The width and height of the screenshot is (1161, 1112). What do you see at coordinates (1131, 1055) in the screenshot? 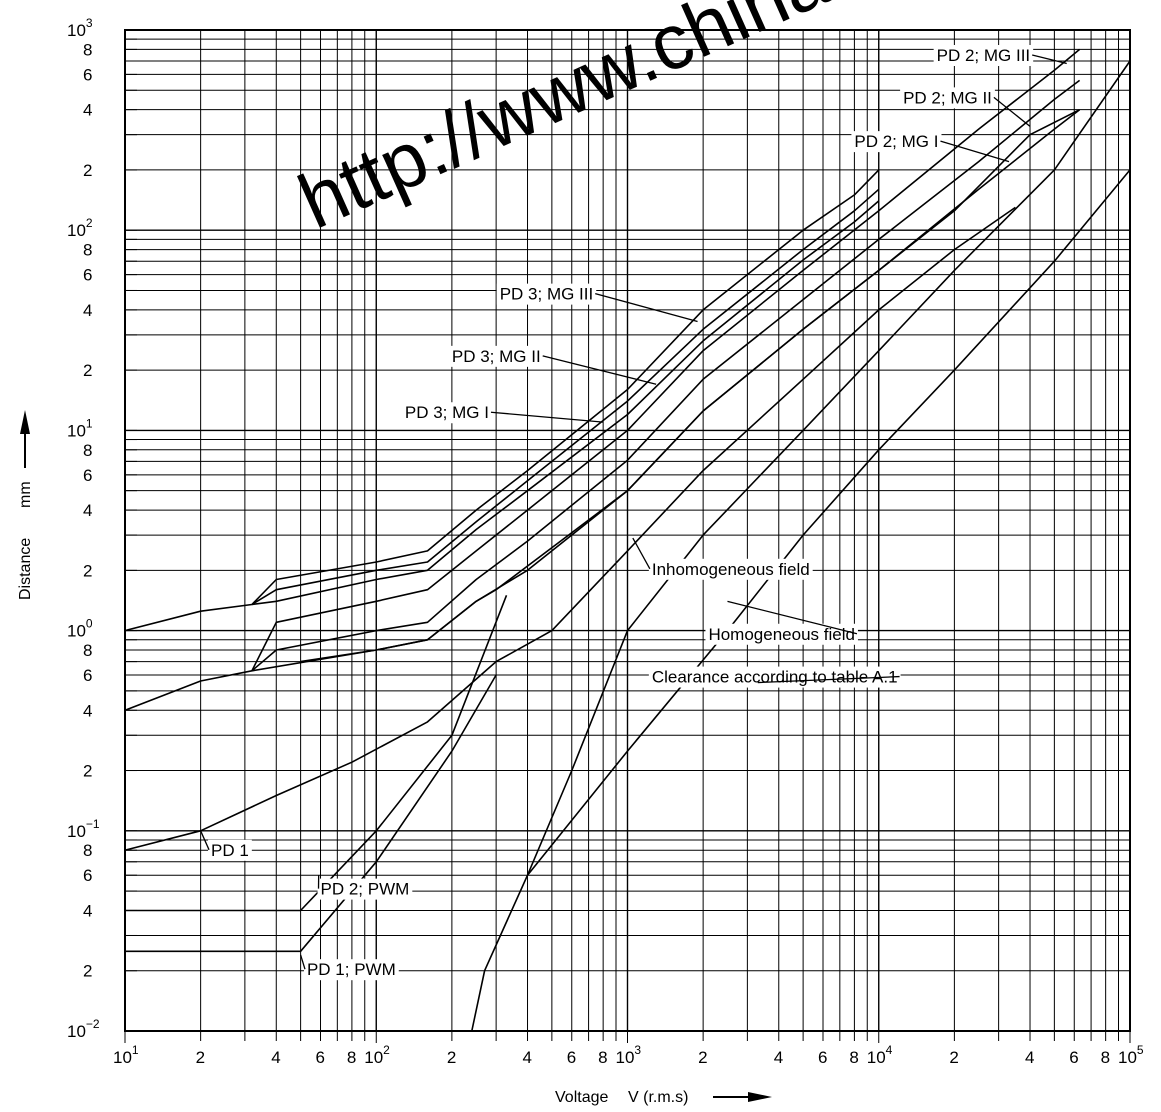
I see `x-tick-label-major: 10⁵` at bounding box center [1131, 1055].